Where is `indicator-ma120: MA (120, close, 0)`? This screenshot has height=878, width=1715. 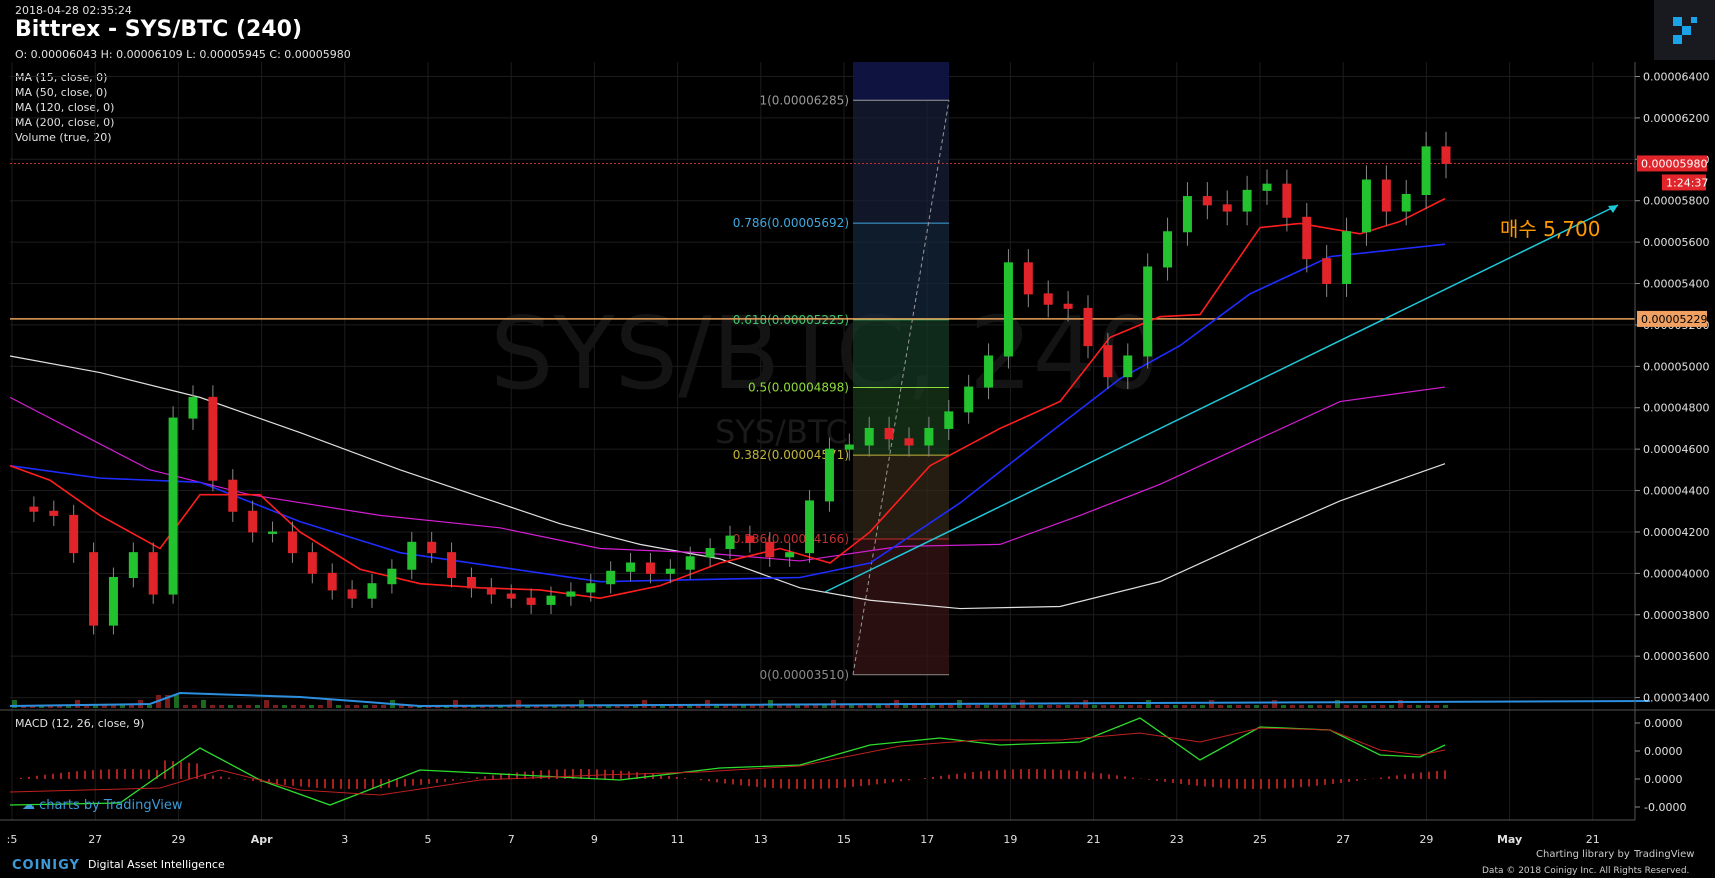
indicator-ma120: MA (120, close, 0) is located at coordinates (65, 107).